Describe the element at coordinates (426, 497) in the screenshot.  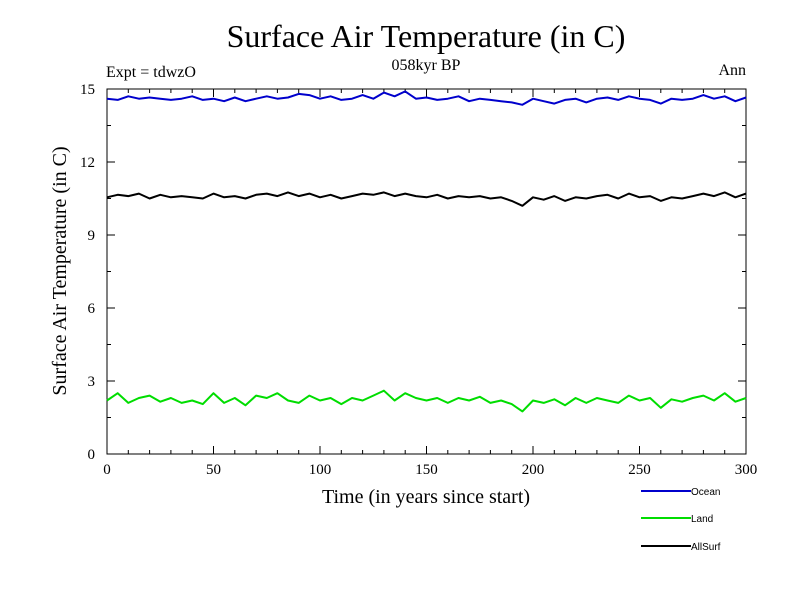
I see `x-axis-label: Time (in years since start)` at that location.